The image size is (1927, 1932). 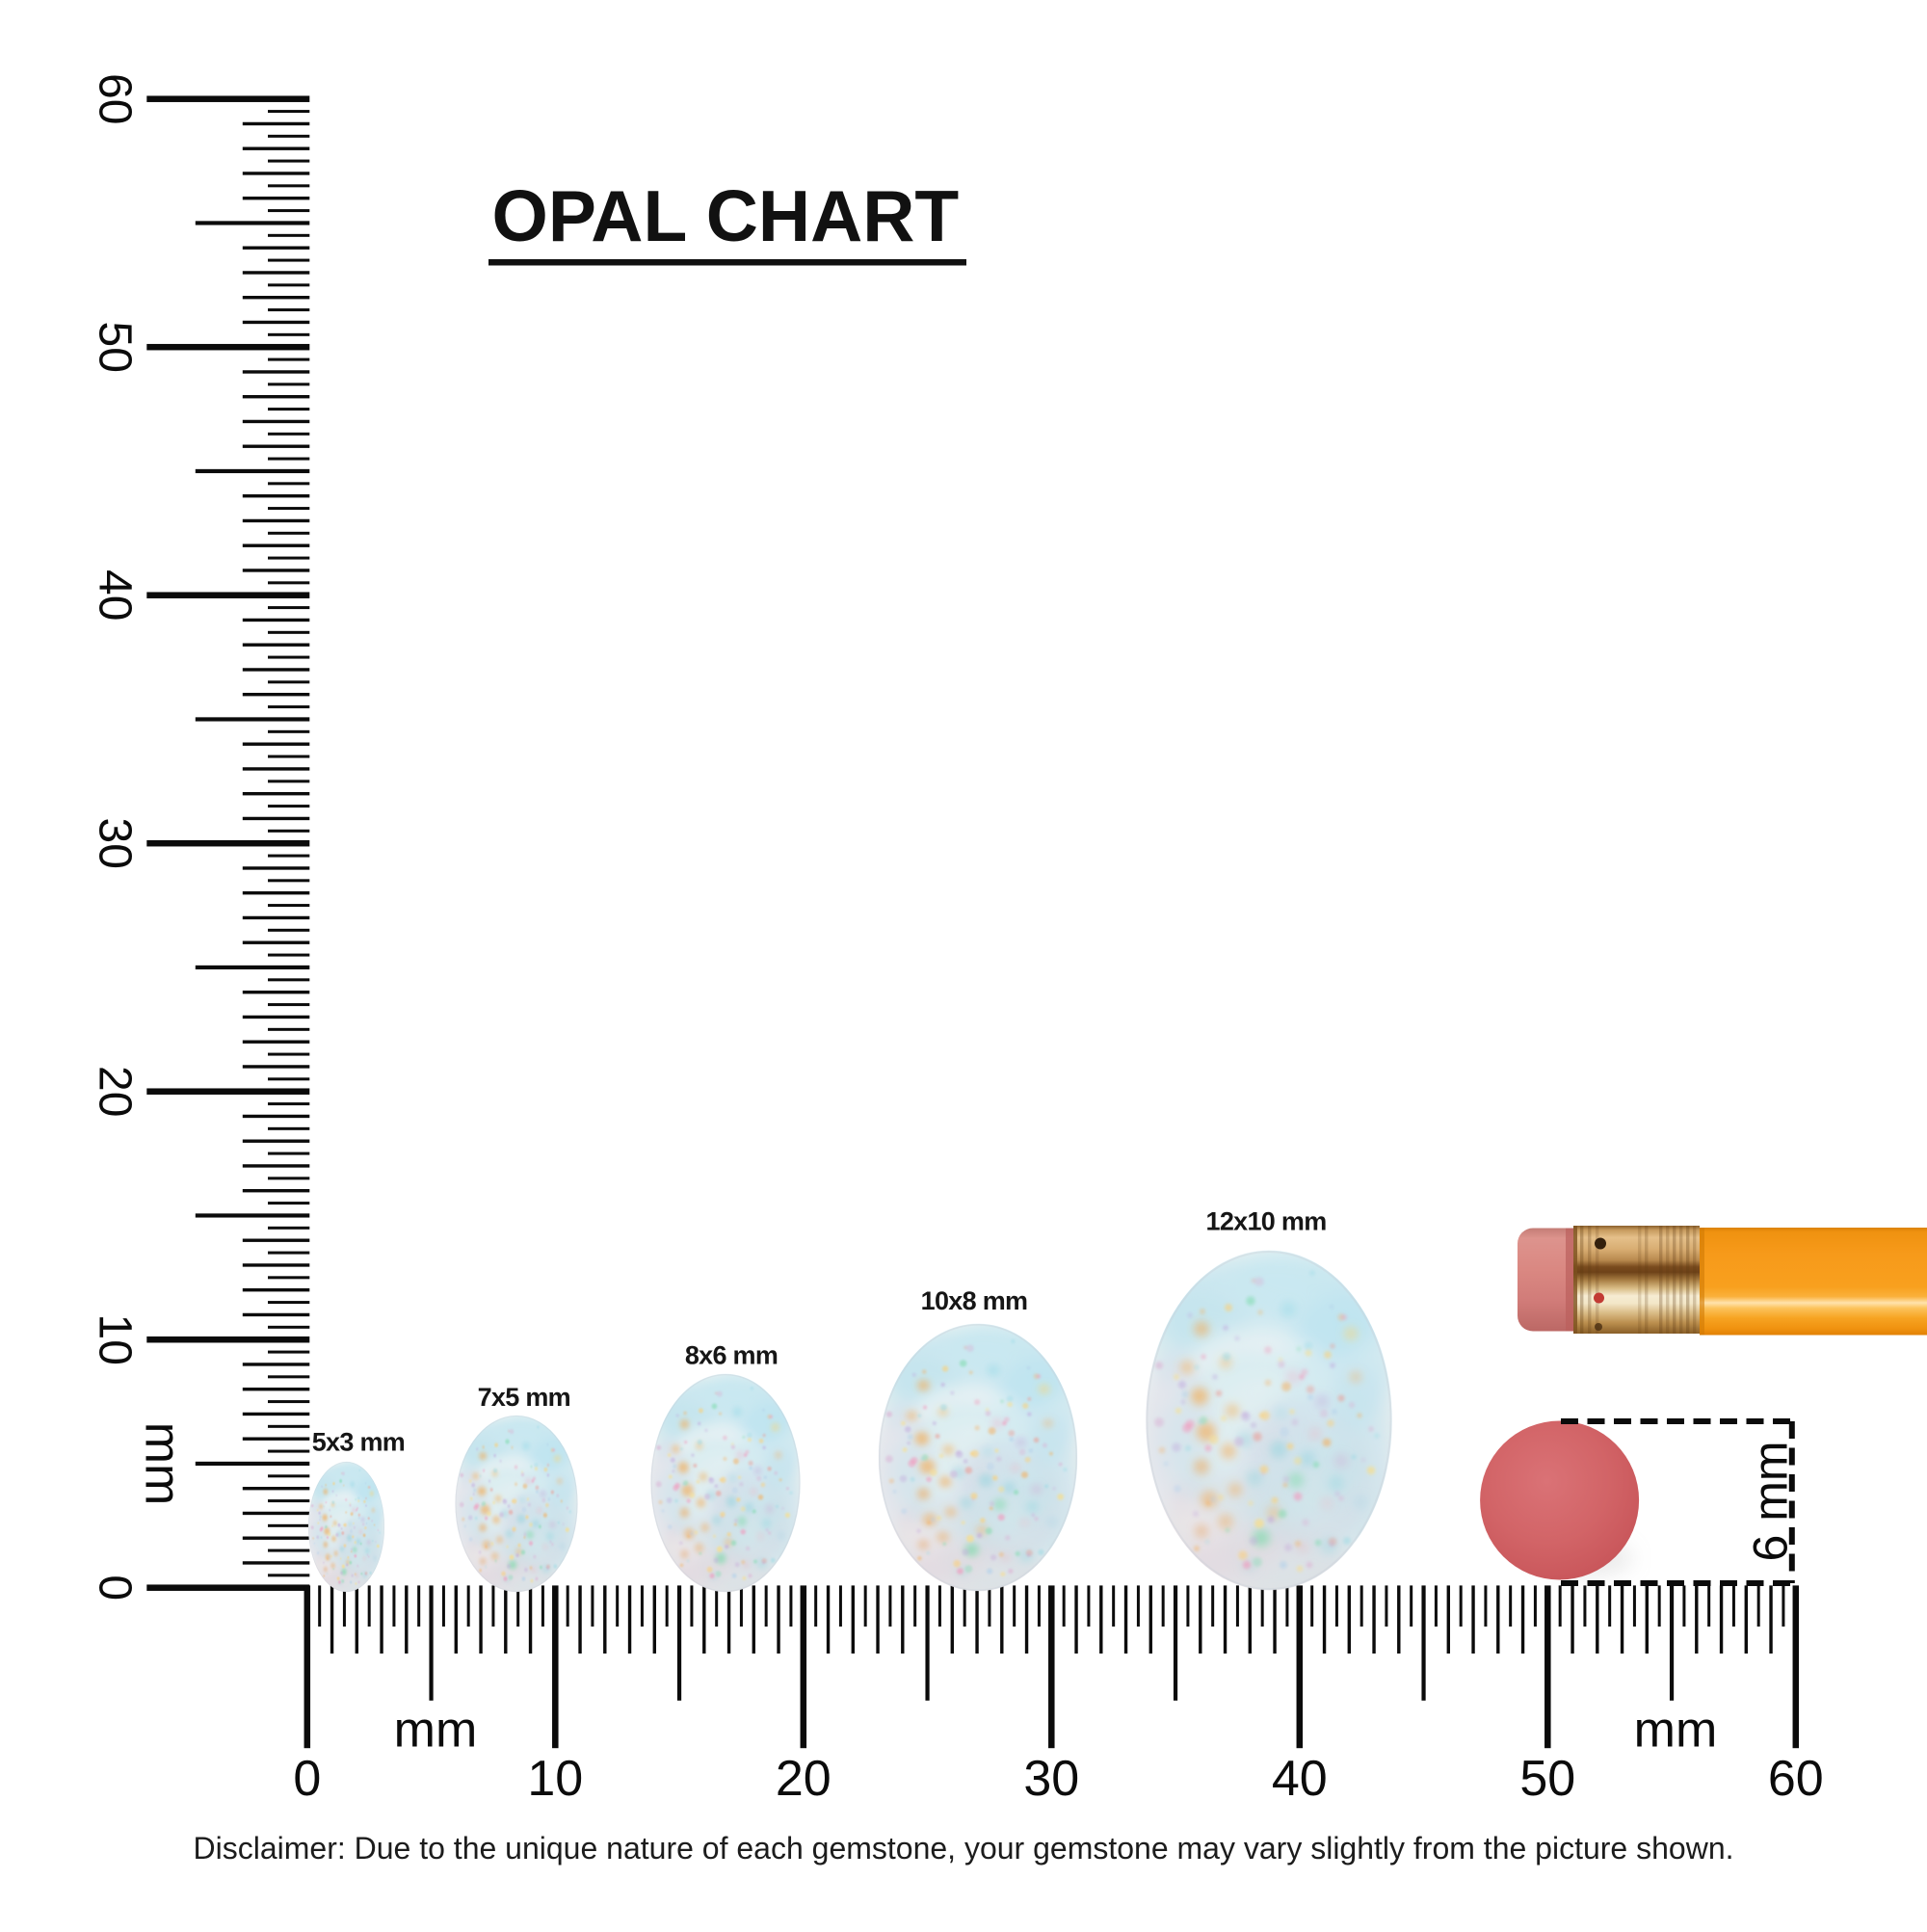 What do you see at coordinates (524, 1397) in the screenshot?
I see `svg-text: 7x5 mm` at bounding box center [524, 1397].